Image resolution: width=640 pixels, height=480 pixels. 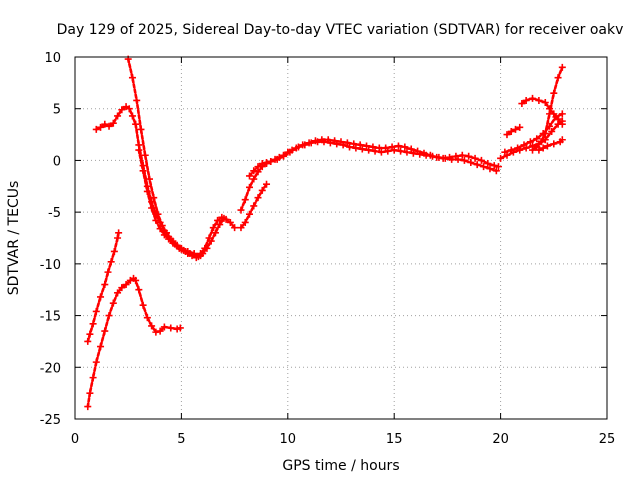 I want to click on y-tick-label: 5, so click(x=57, y=110).